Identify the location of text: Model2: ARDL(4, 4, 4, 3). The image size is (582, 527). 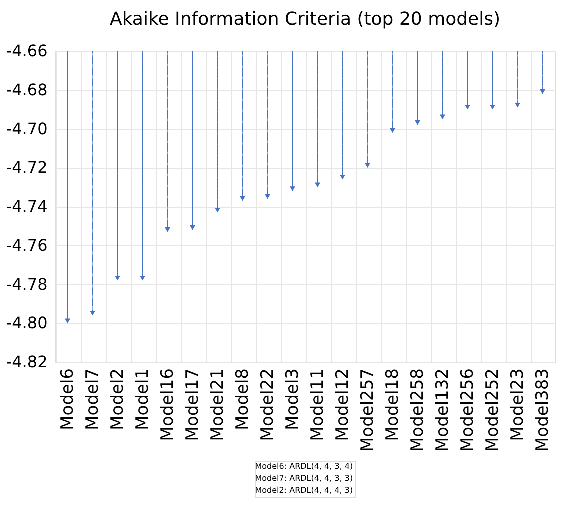
(304, 490).